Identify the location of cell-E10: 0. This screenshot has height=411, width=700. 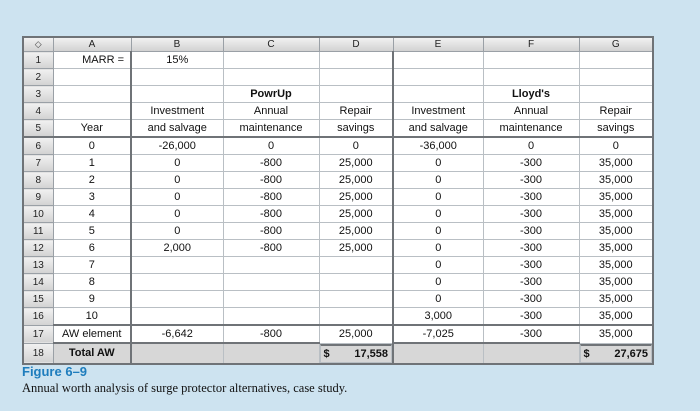
(438, 214).